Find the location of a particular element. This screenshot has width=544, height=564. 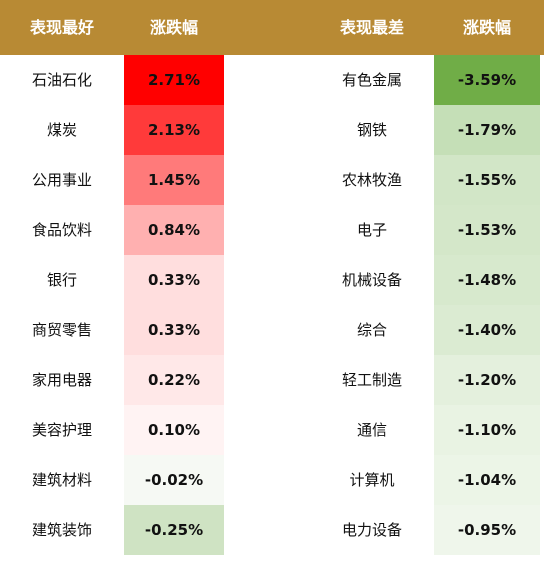

table-row: 家用电器 0.22% 轻工制造 -1.20% is located at coordinates (272, 380).